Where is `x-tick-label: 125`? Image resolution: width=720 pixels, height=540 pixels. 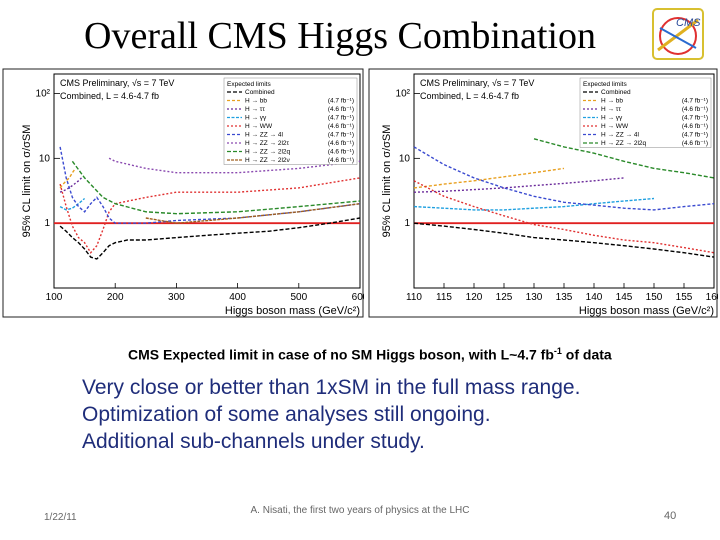 x-tick-label: 125 is located at coordinates (504, 297).